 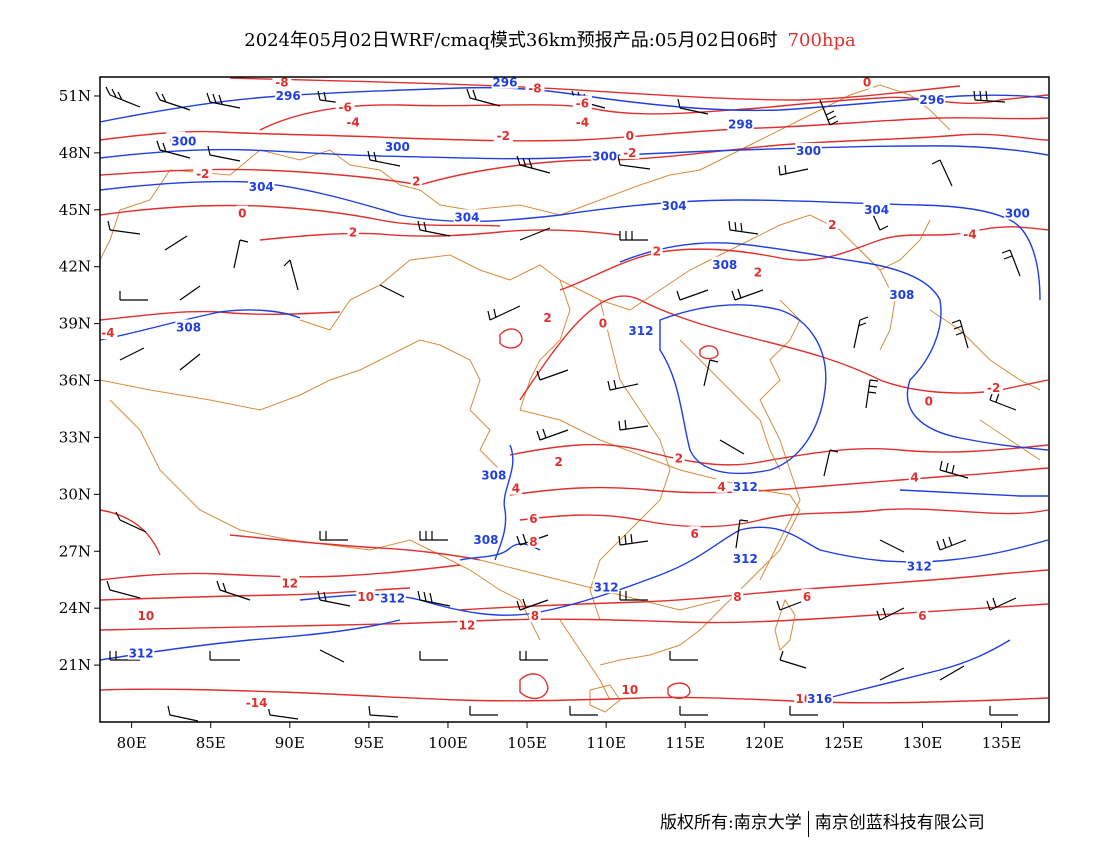 I want to click on x-tick-label: 90E, so click(x=290, y=743).